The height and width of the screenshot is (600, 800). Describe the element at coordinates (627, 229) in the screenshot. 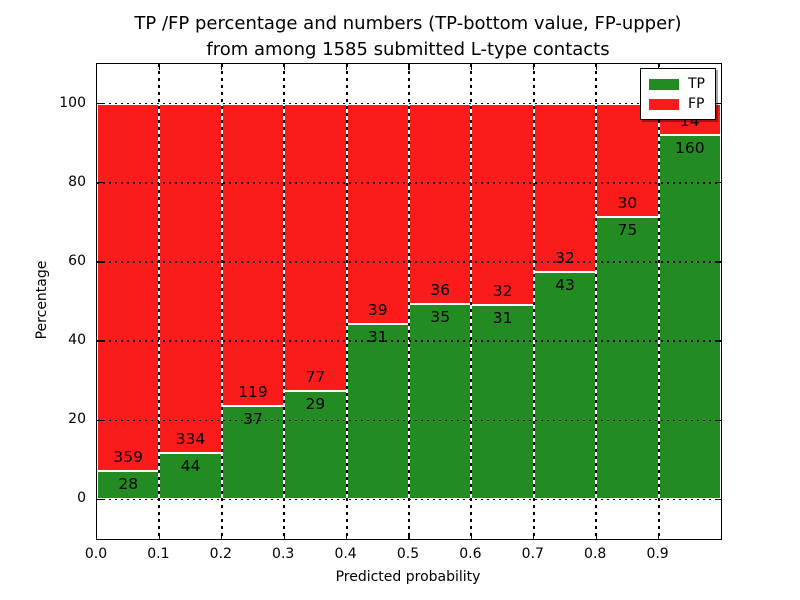

I see `bar-label-tp: 75` at that location.